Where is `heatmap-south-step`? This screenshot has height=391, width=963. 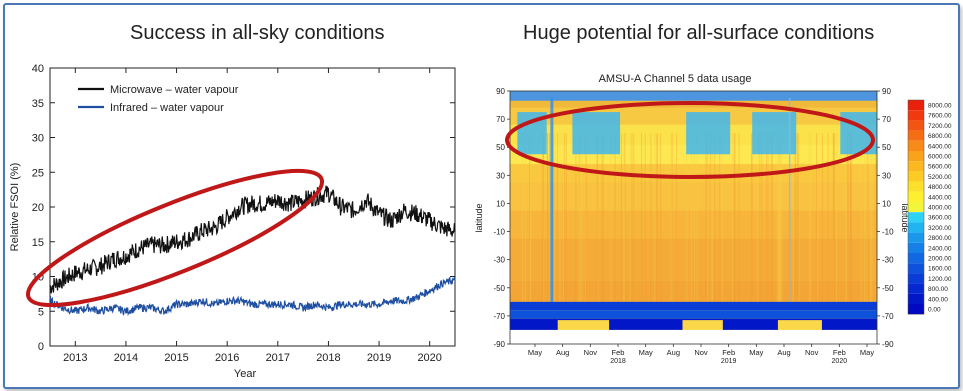
heatmap-south-step is located at coordinates (849, 324).